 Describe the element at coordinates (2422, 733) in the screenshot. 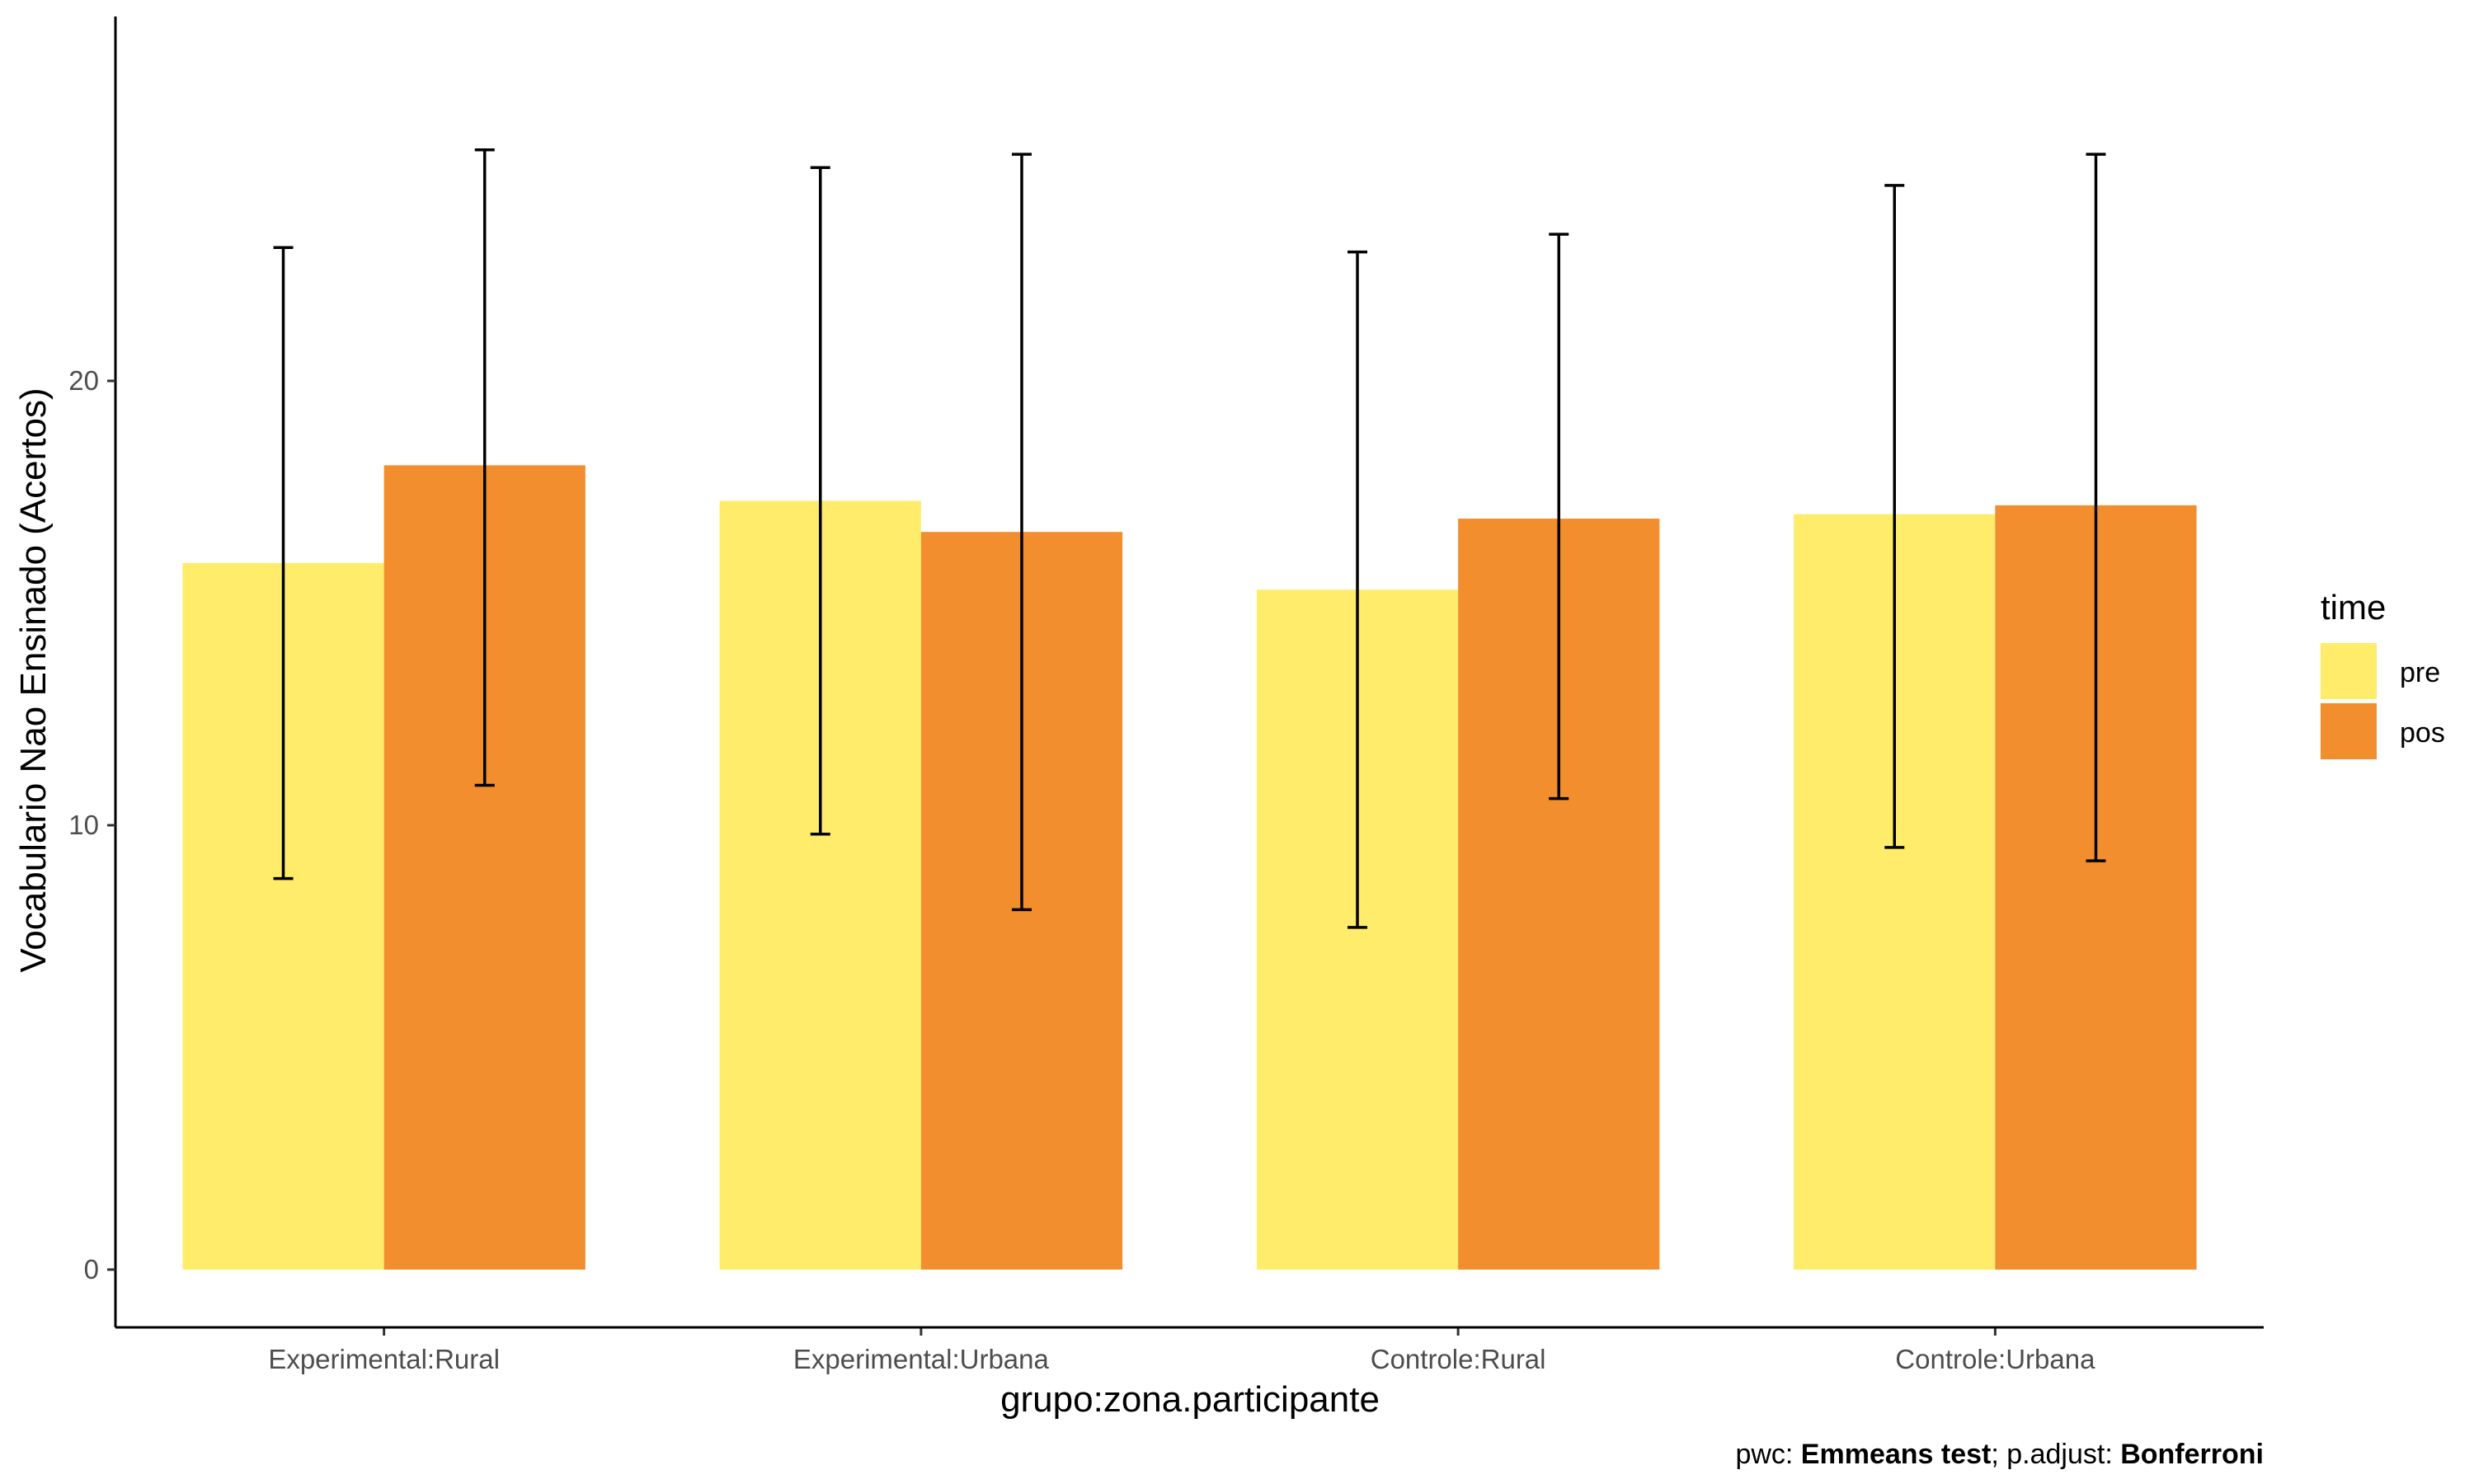

I see `legend-label-pos: pos` at that location.